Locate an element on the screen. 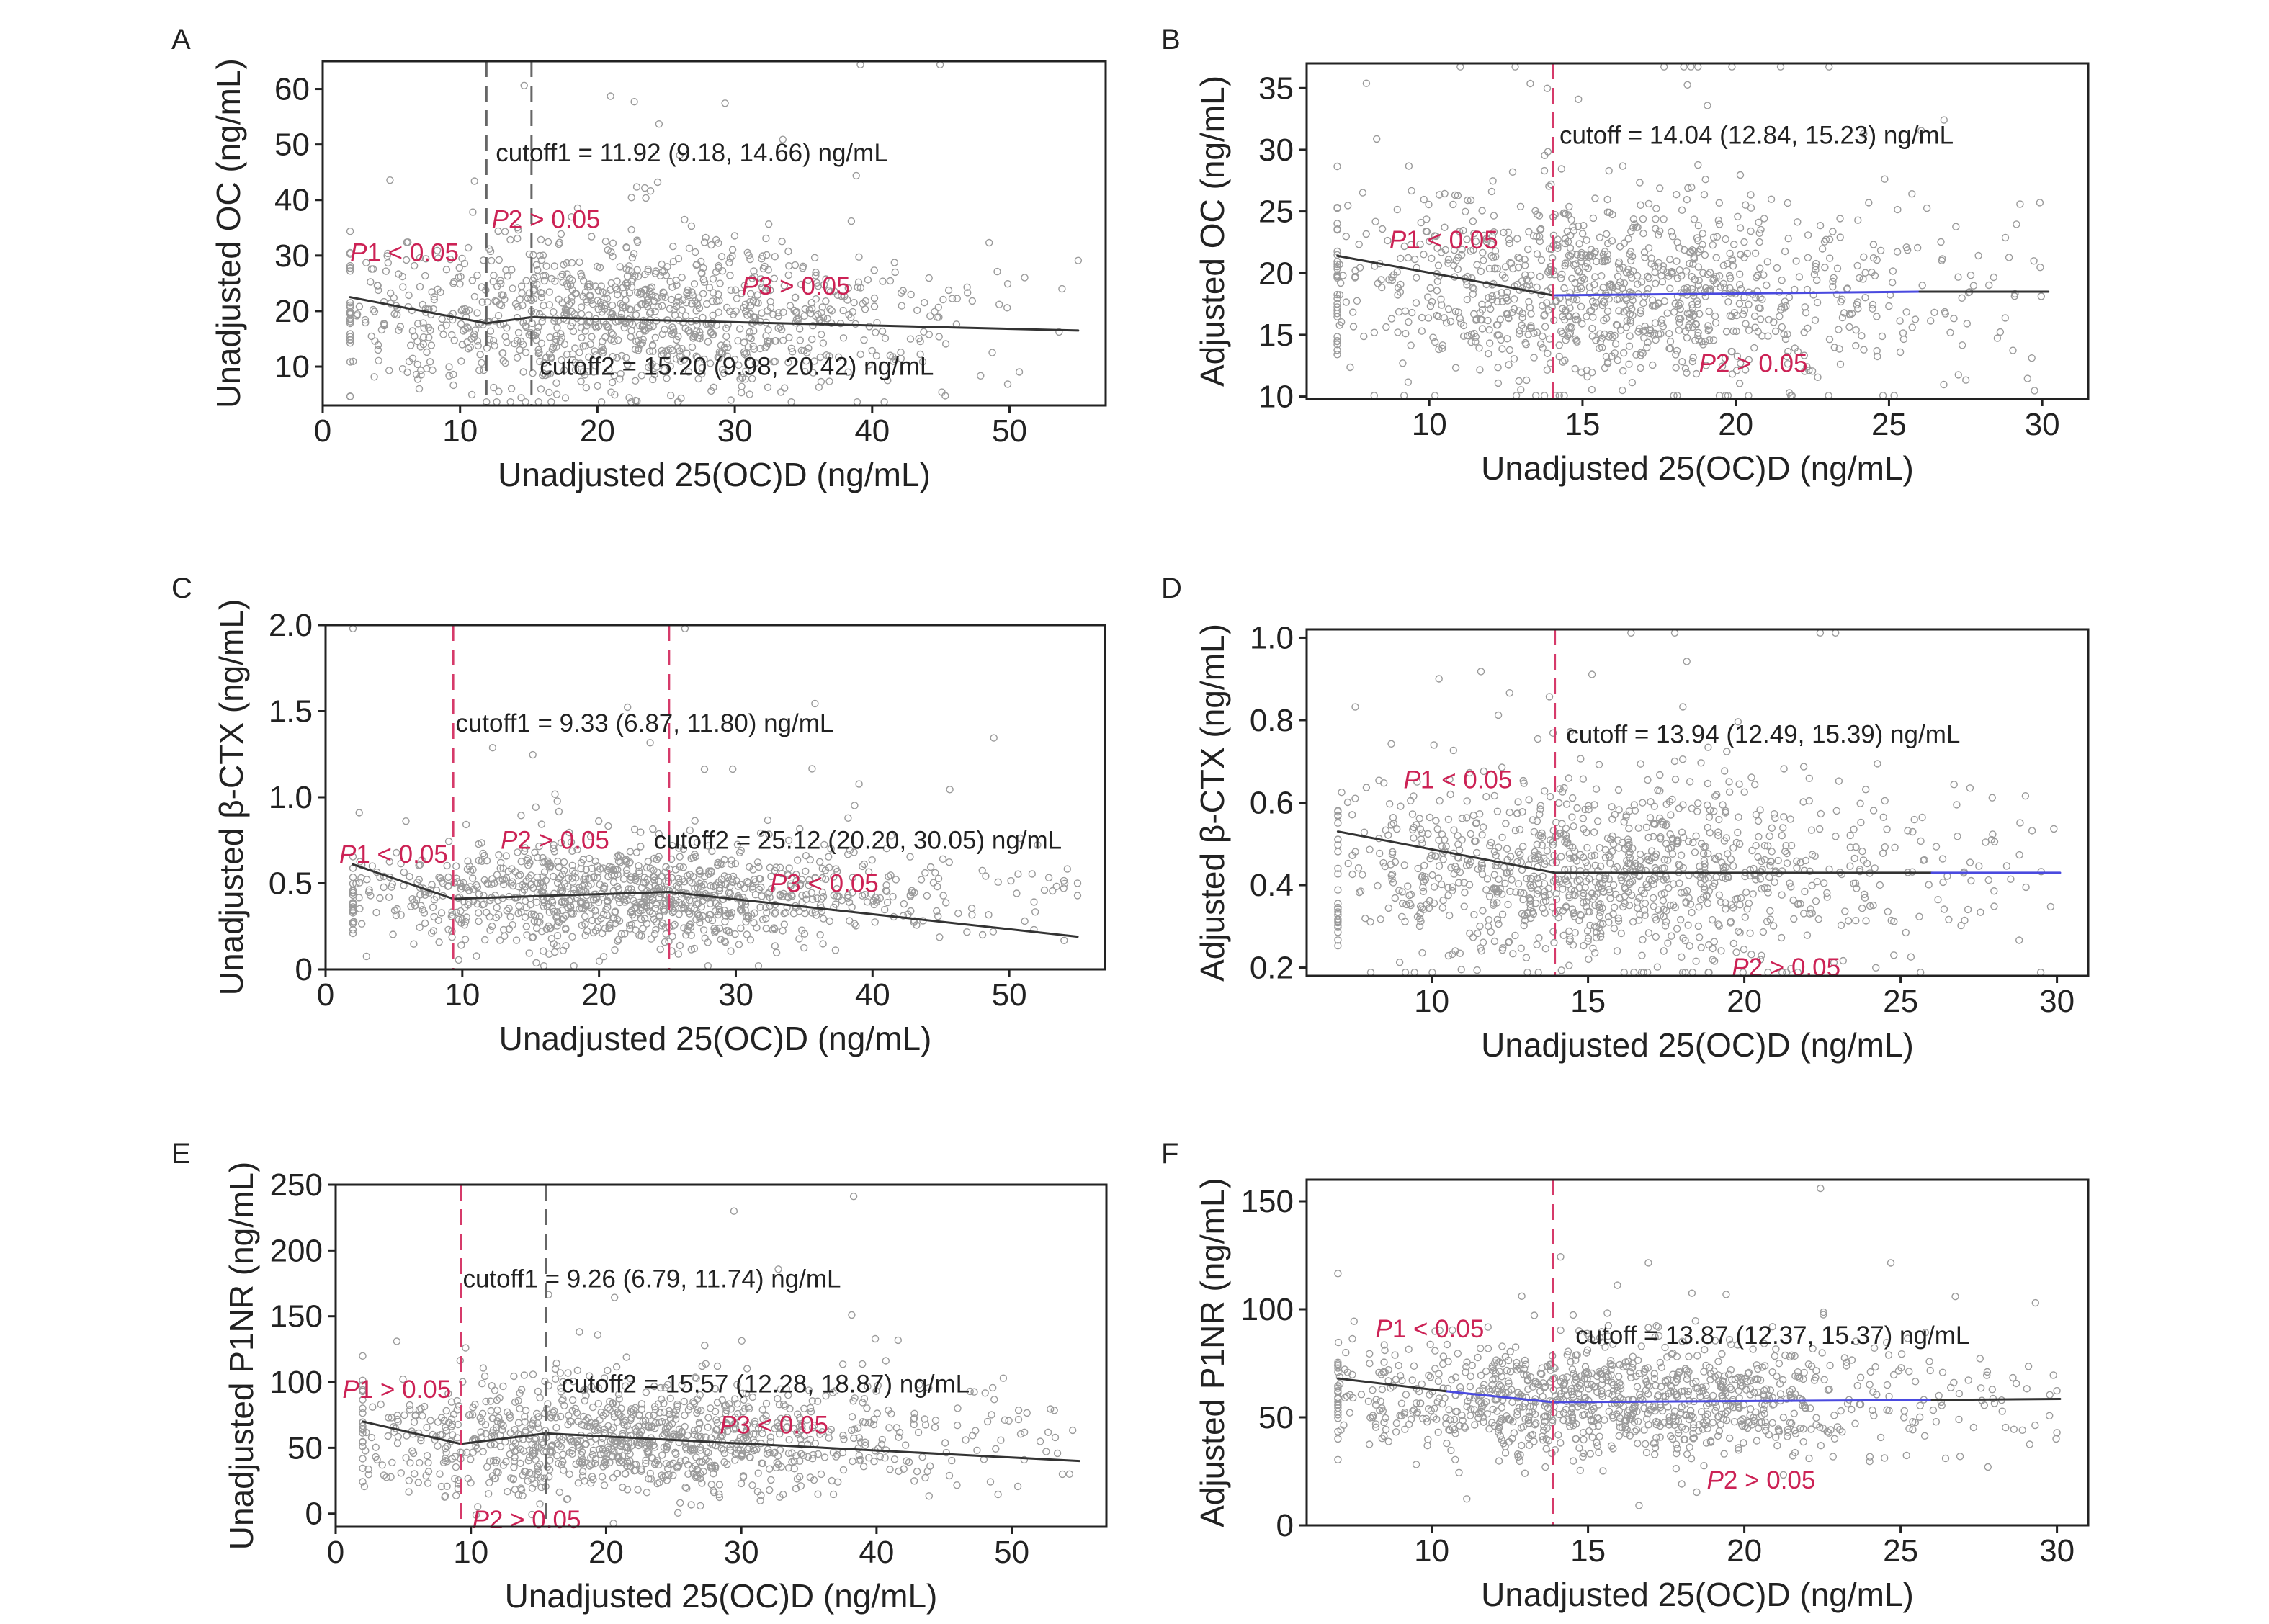 The height and width of the screenshot is (1624, 2269). x-tick-label: 40 is located at coordinates (872, 431).